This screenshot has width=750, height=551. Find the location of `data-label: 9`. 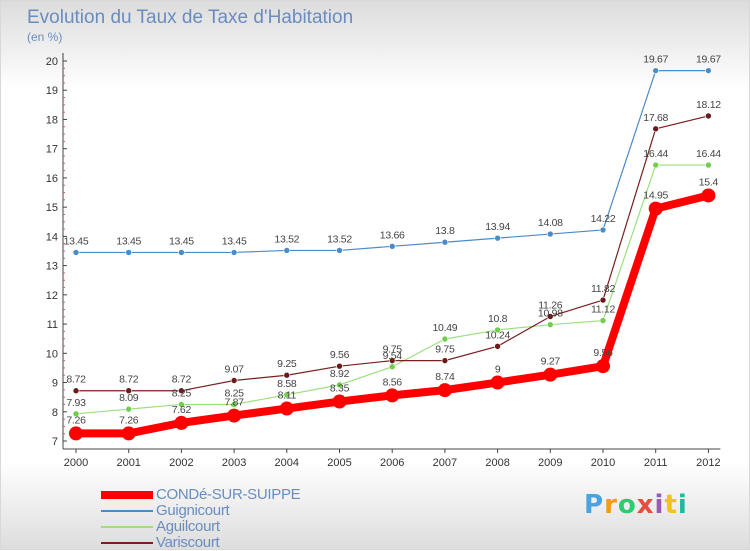

data-label: 9 is located at coordinates (498, 370).